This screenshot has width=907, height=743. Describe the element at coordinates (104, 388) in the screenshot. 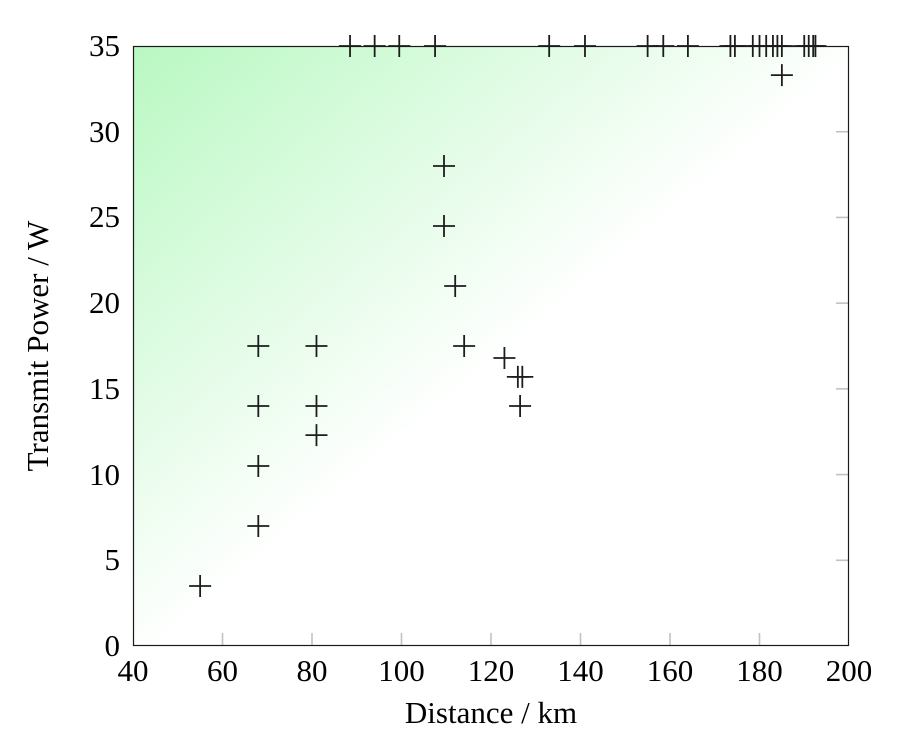

I see `y-tick-label: 15` at that location.